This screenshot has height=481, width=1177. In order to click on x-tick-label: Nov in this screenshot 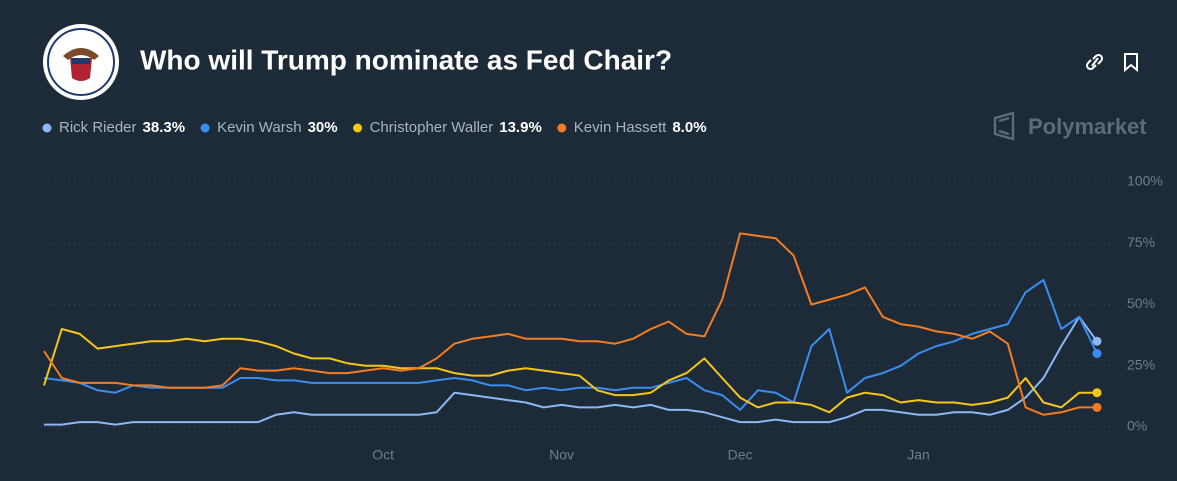, I will do `click(561, 455)`.